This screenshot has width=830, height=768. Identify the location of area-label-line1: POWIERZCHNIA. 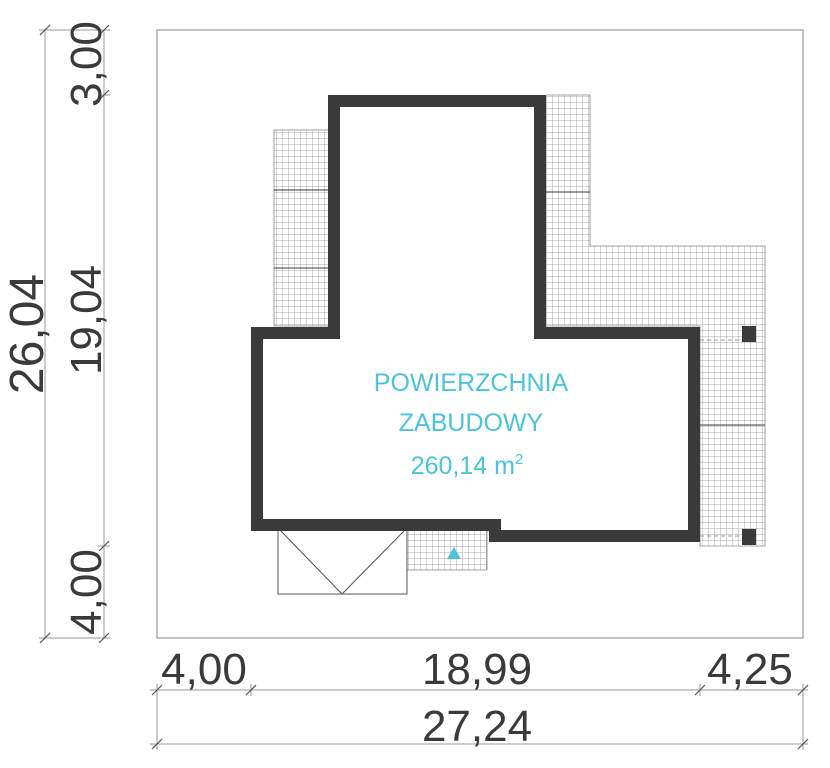
(471, 383).